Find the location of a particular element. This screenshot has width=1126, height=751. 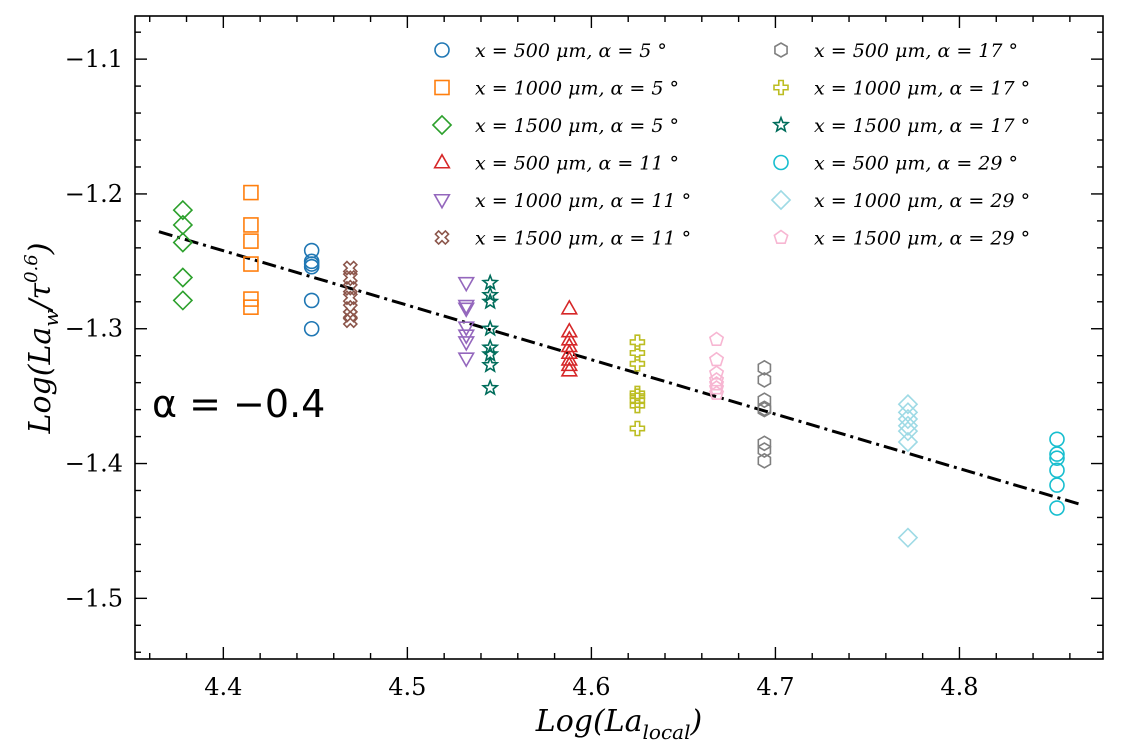

legend-label: x = 1500 μm, α = 11 ° is located at coordinates (583, 239).